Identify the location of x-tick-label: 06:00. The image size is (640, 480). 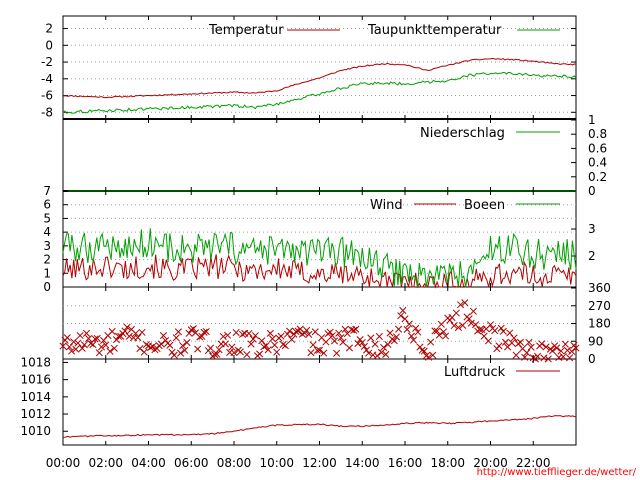
(191, 463).